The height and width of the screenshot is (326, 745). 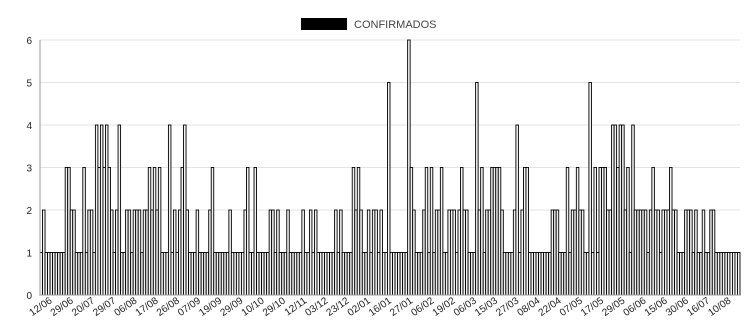 I want to click on x-tick-label: 06/06, so click(x=635, y=307).